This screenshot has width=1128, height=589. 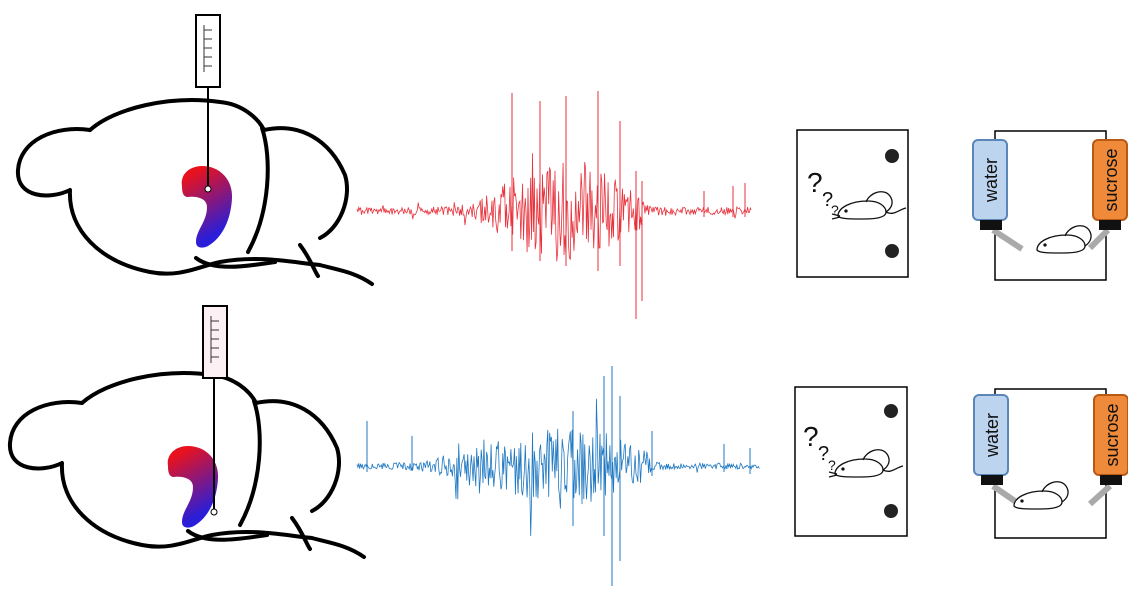 What do you see at coordinates (892, 251) in the screenshot?
I see `port-top-lower` at bounding box center [892, 251].